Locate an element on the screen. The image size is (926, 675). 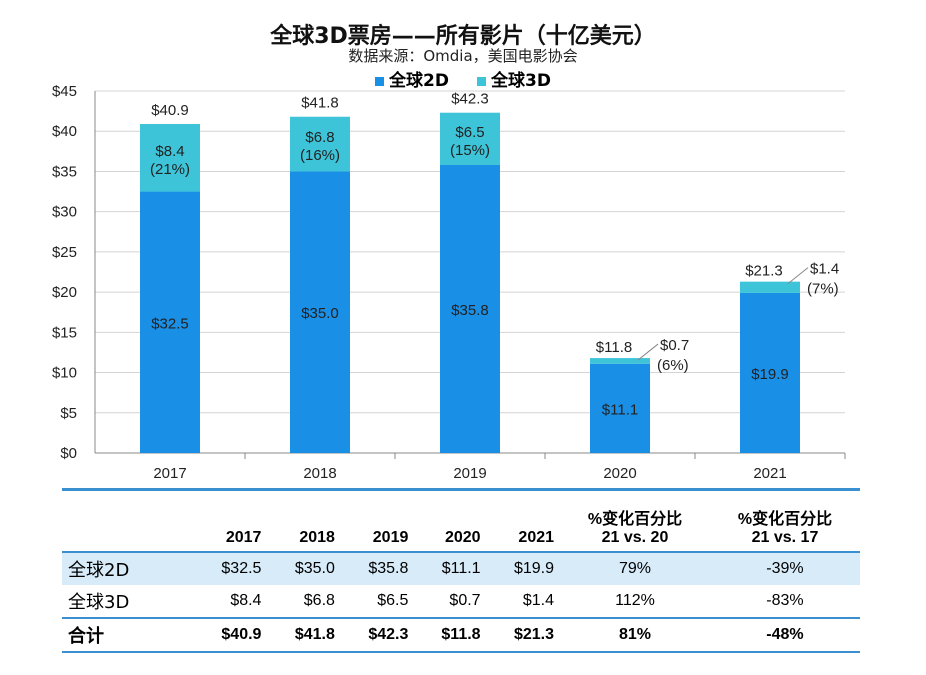
y-tick-label: $0 is located at coordinates (68, 453).